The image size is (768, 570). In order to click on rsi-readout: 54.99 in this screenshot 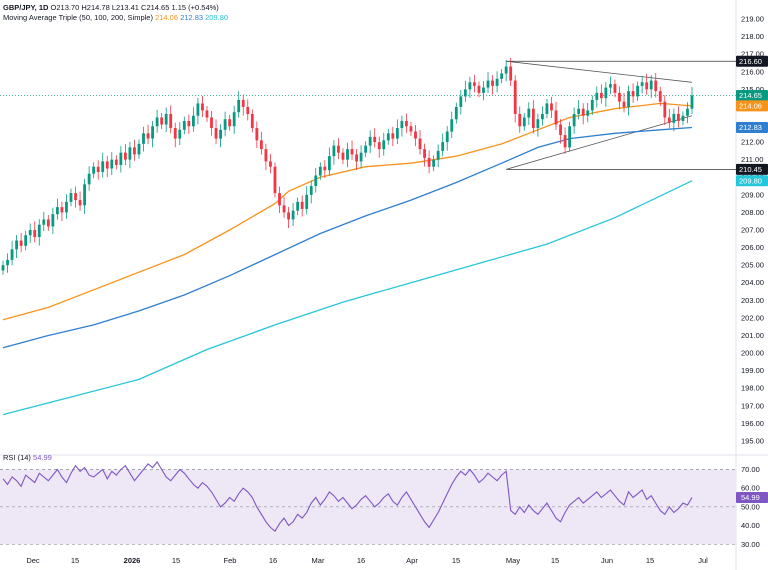, I will do `click(42, 457)`.